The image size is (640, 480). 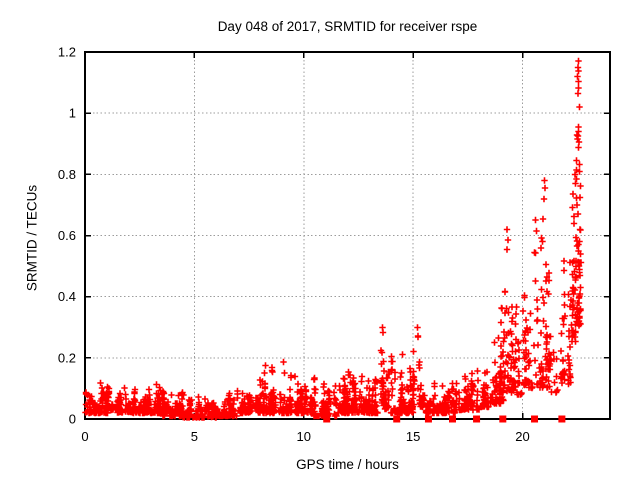 I want to click on x-tick-label-0: 0, so click(x=84, y=436).